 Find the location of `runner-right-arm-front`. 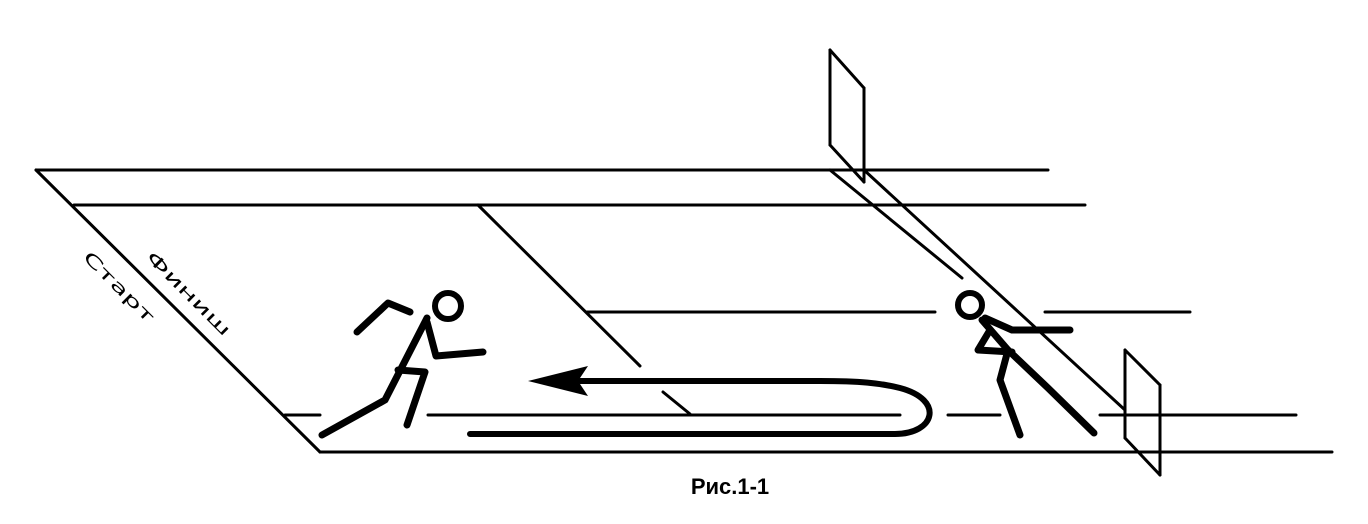

runner-right-arm-front is located at coordinates (1027, 324).